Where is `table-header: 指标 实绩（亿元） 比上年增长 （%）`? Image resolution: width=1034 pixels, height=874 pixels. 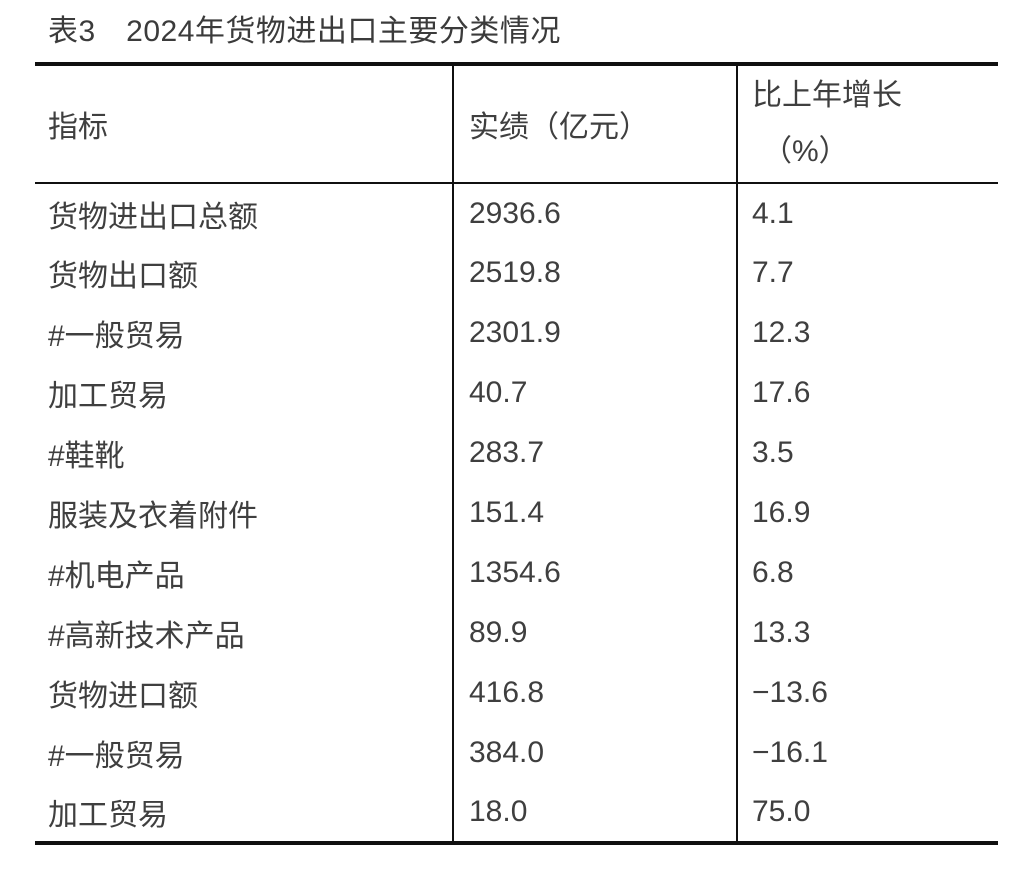 table-header: 指标 实绩（亿元） 比上年增长 （%） is located at coordinates (516, 124).